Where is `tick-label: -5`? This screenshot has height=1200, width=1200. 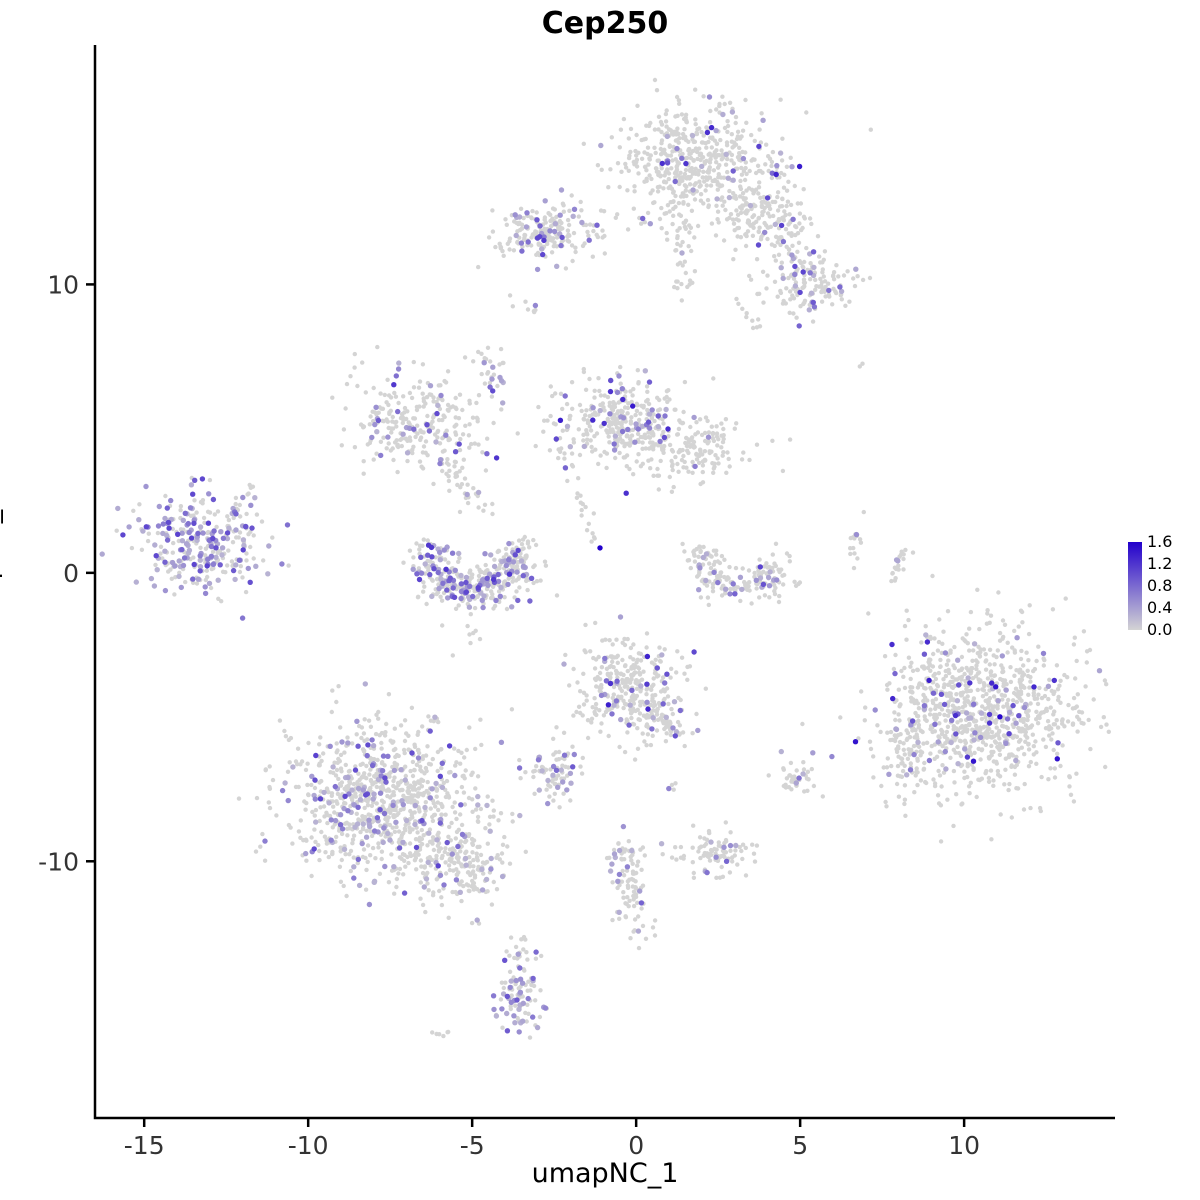 tick-label: -5 is located at coordinates (472, 1145).